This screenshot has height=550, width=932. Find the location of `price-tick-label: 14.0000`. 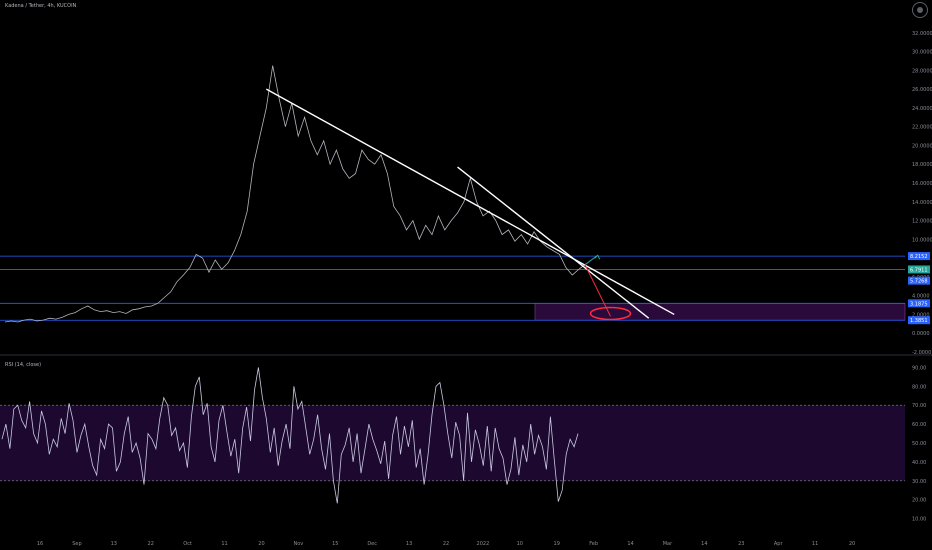

price-tick-label: 14.0000 is located at coordinates (922, 203).